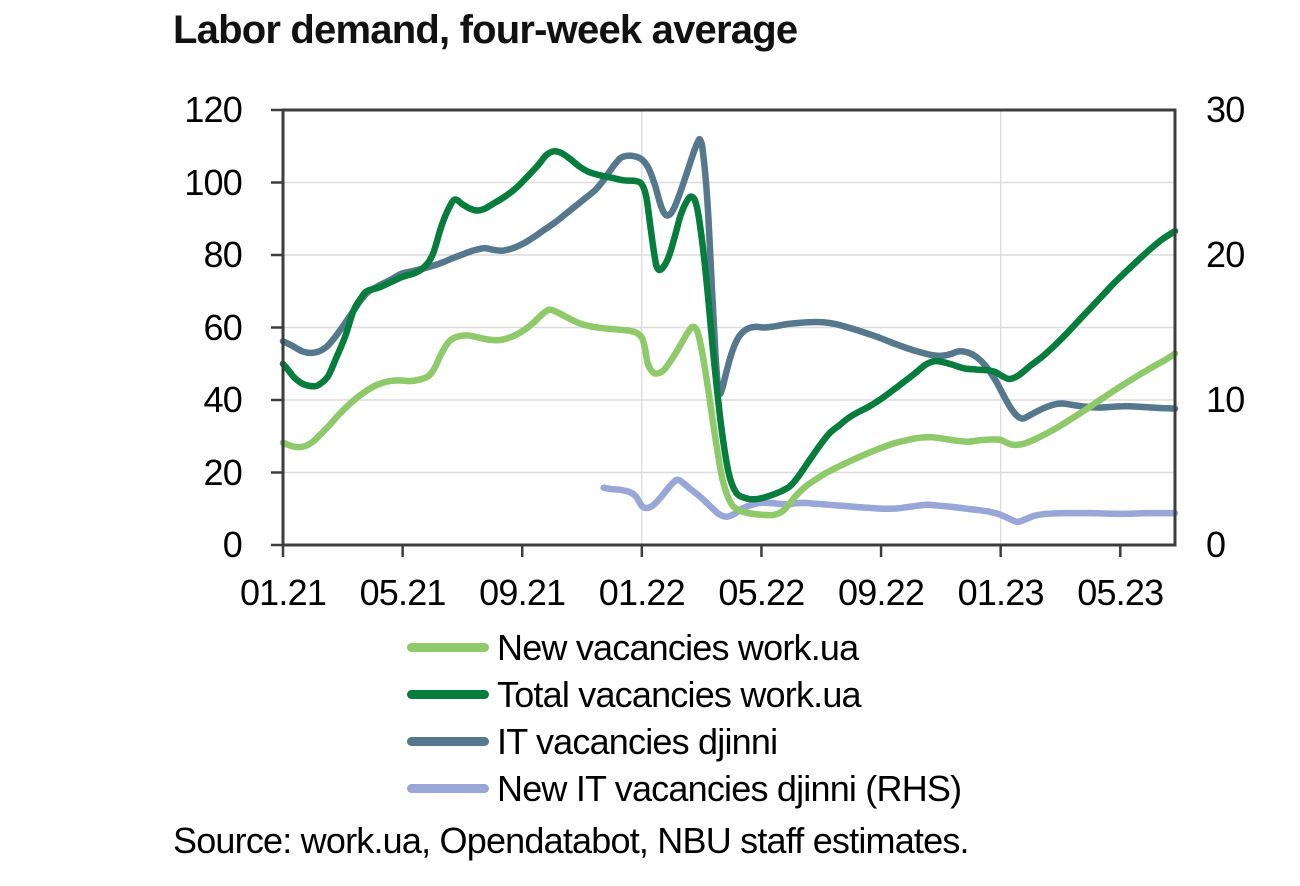 The image size is (1300, 886). I want to click on legend-item: New IT vacancies djinni (RHS), so click(684, 788).